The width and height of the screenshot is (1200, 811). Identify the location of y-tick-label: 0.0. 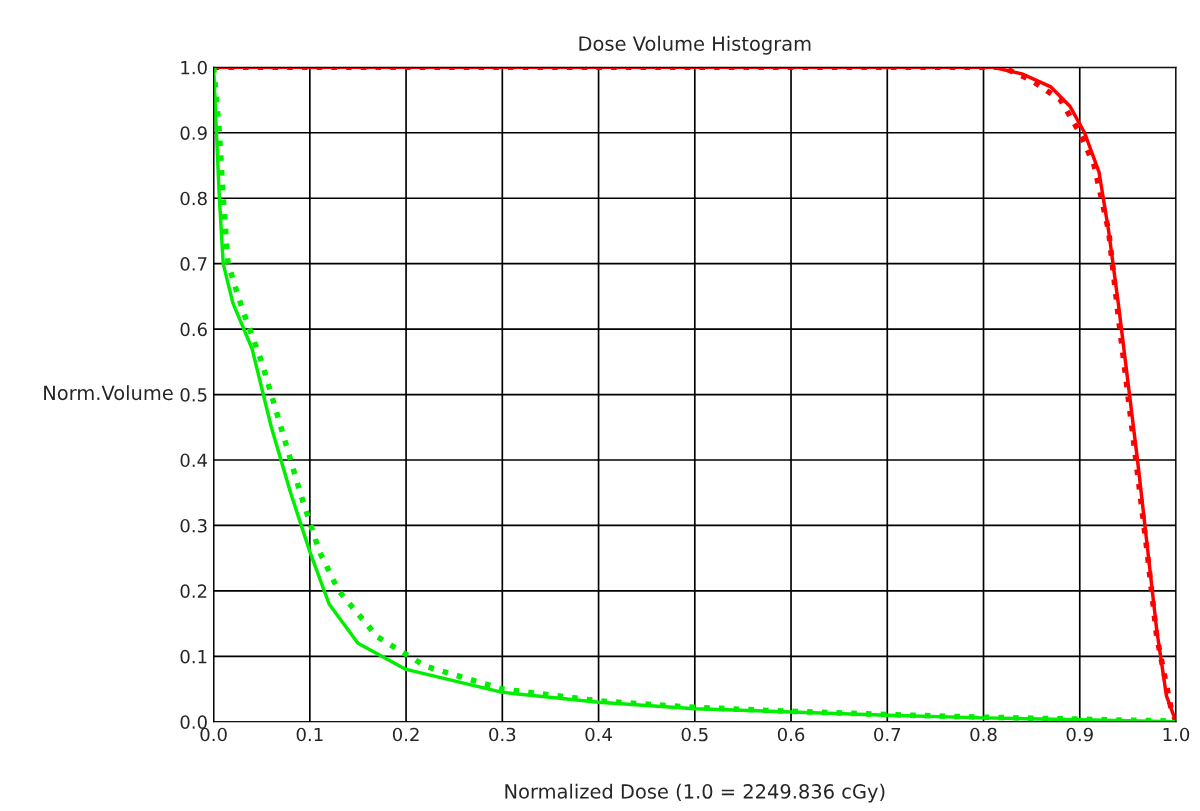
(193, 722).